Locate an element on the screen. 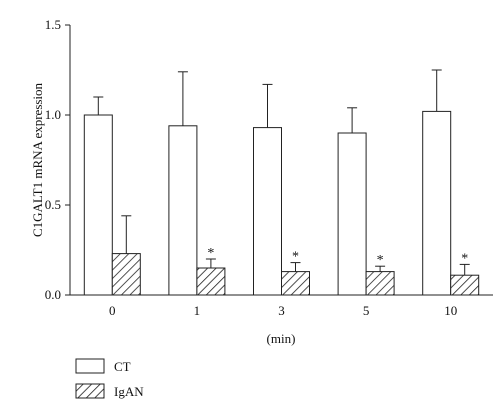  x-axis-label: (min) is located at coordinates (281, 338).